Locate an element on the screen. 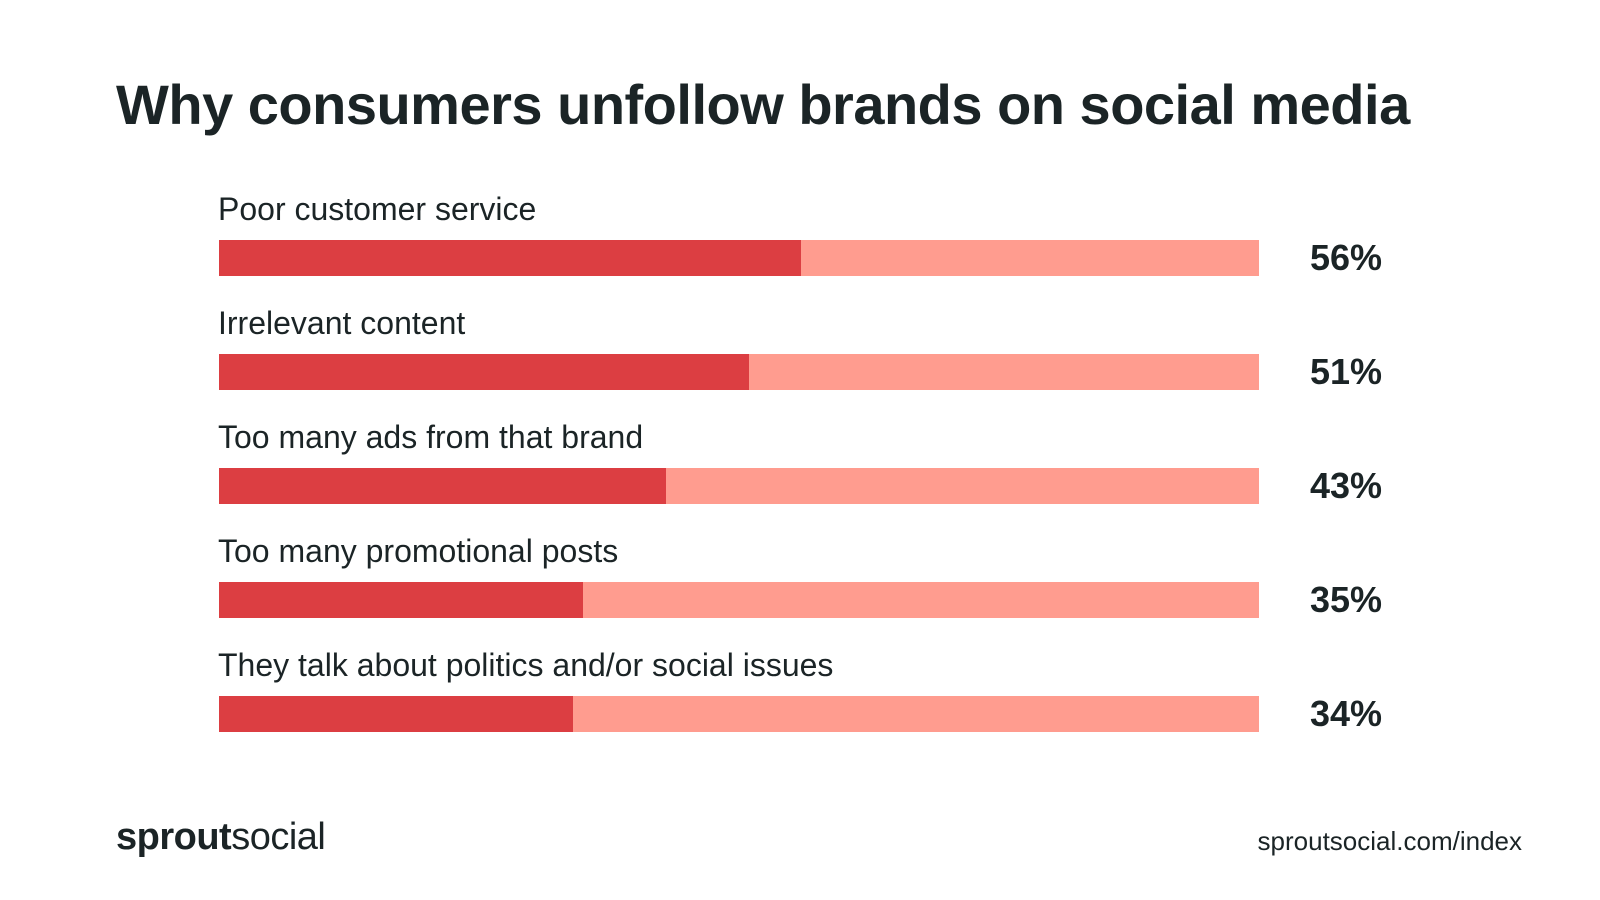 This screenshot has width=1600, height=900. value-label: 35% is located at coordinates (1346, 599).